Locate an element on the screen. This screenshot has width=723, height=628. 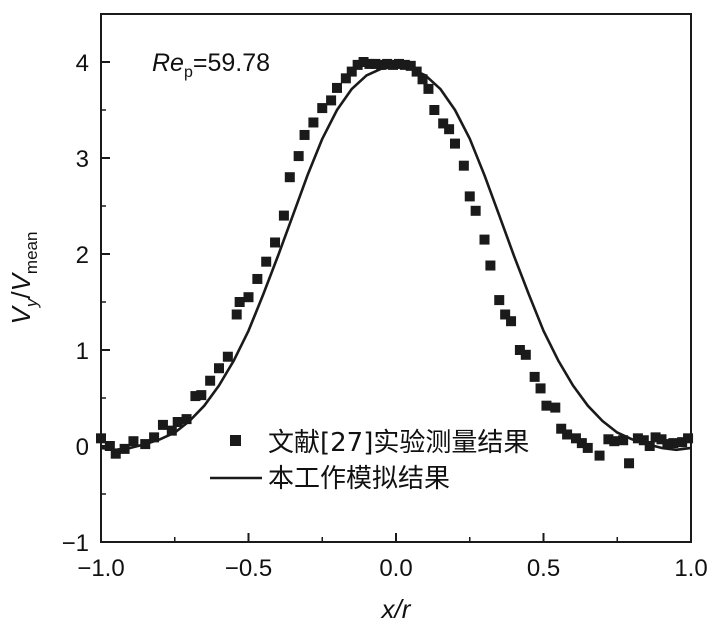
x-tick-label: 1.0 is located at coordinates (690, 568).